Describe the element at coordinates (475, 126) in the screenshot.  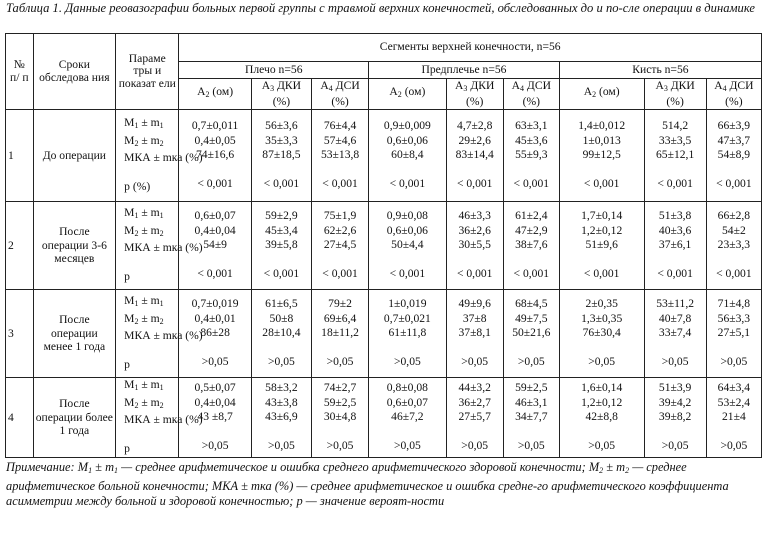
I see `value: 4,7±2,8` at that location.